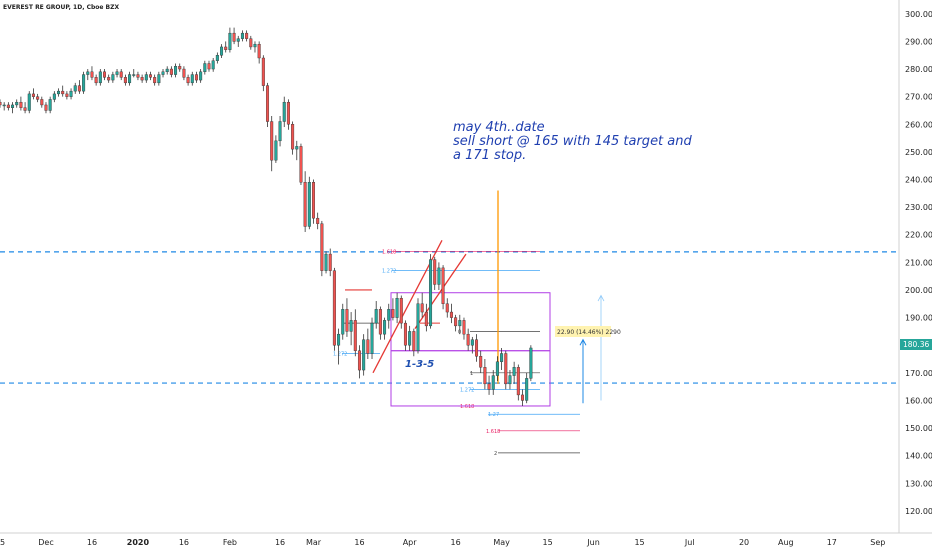 Image resolution: width=932 pixels, height=550 pixels. Describe the element at coordinates (918, 14) in the screenshot. I see `y-tick-label: 300.00` at that location.